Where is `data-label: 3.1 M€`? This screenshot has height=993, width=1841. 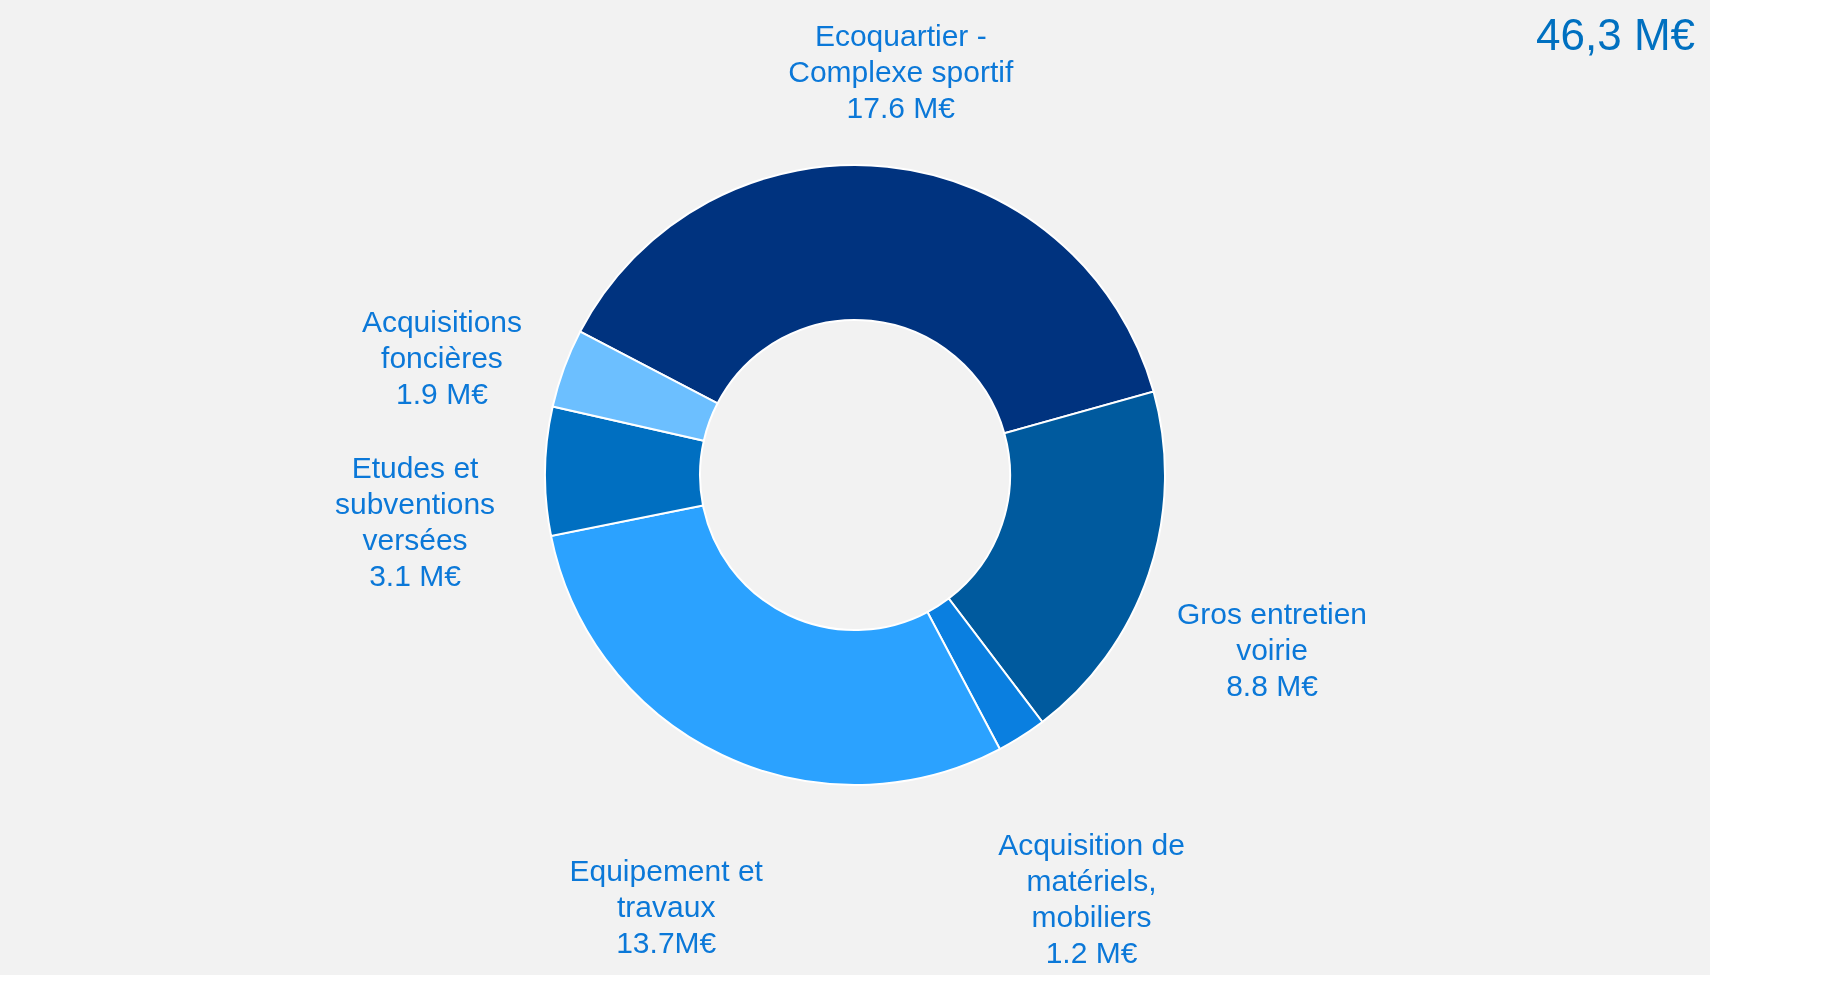
data-label: 3.1 M€ is located at coordinates (415, 576).